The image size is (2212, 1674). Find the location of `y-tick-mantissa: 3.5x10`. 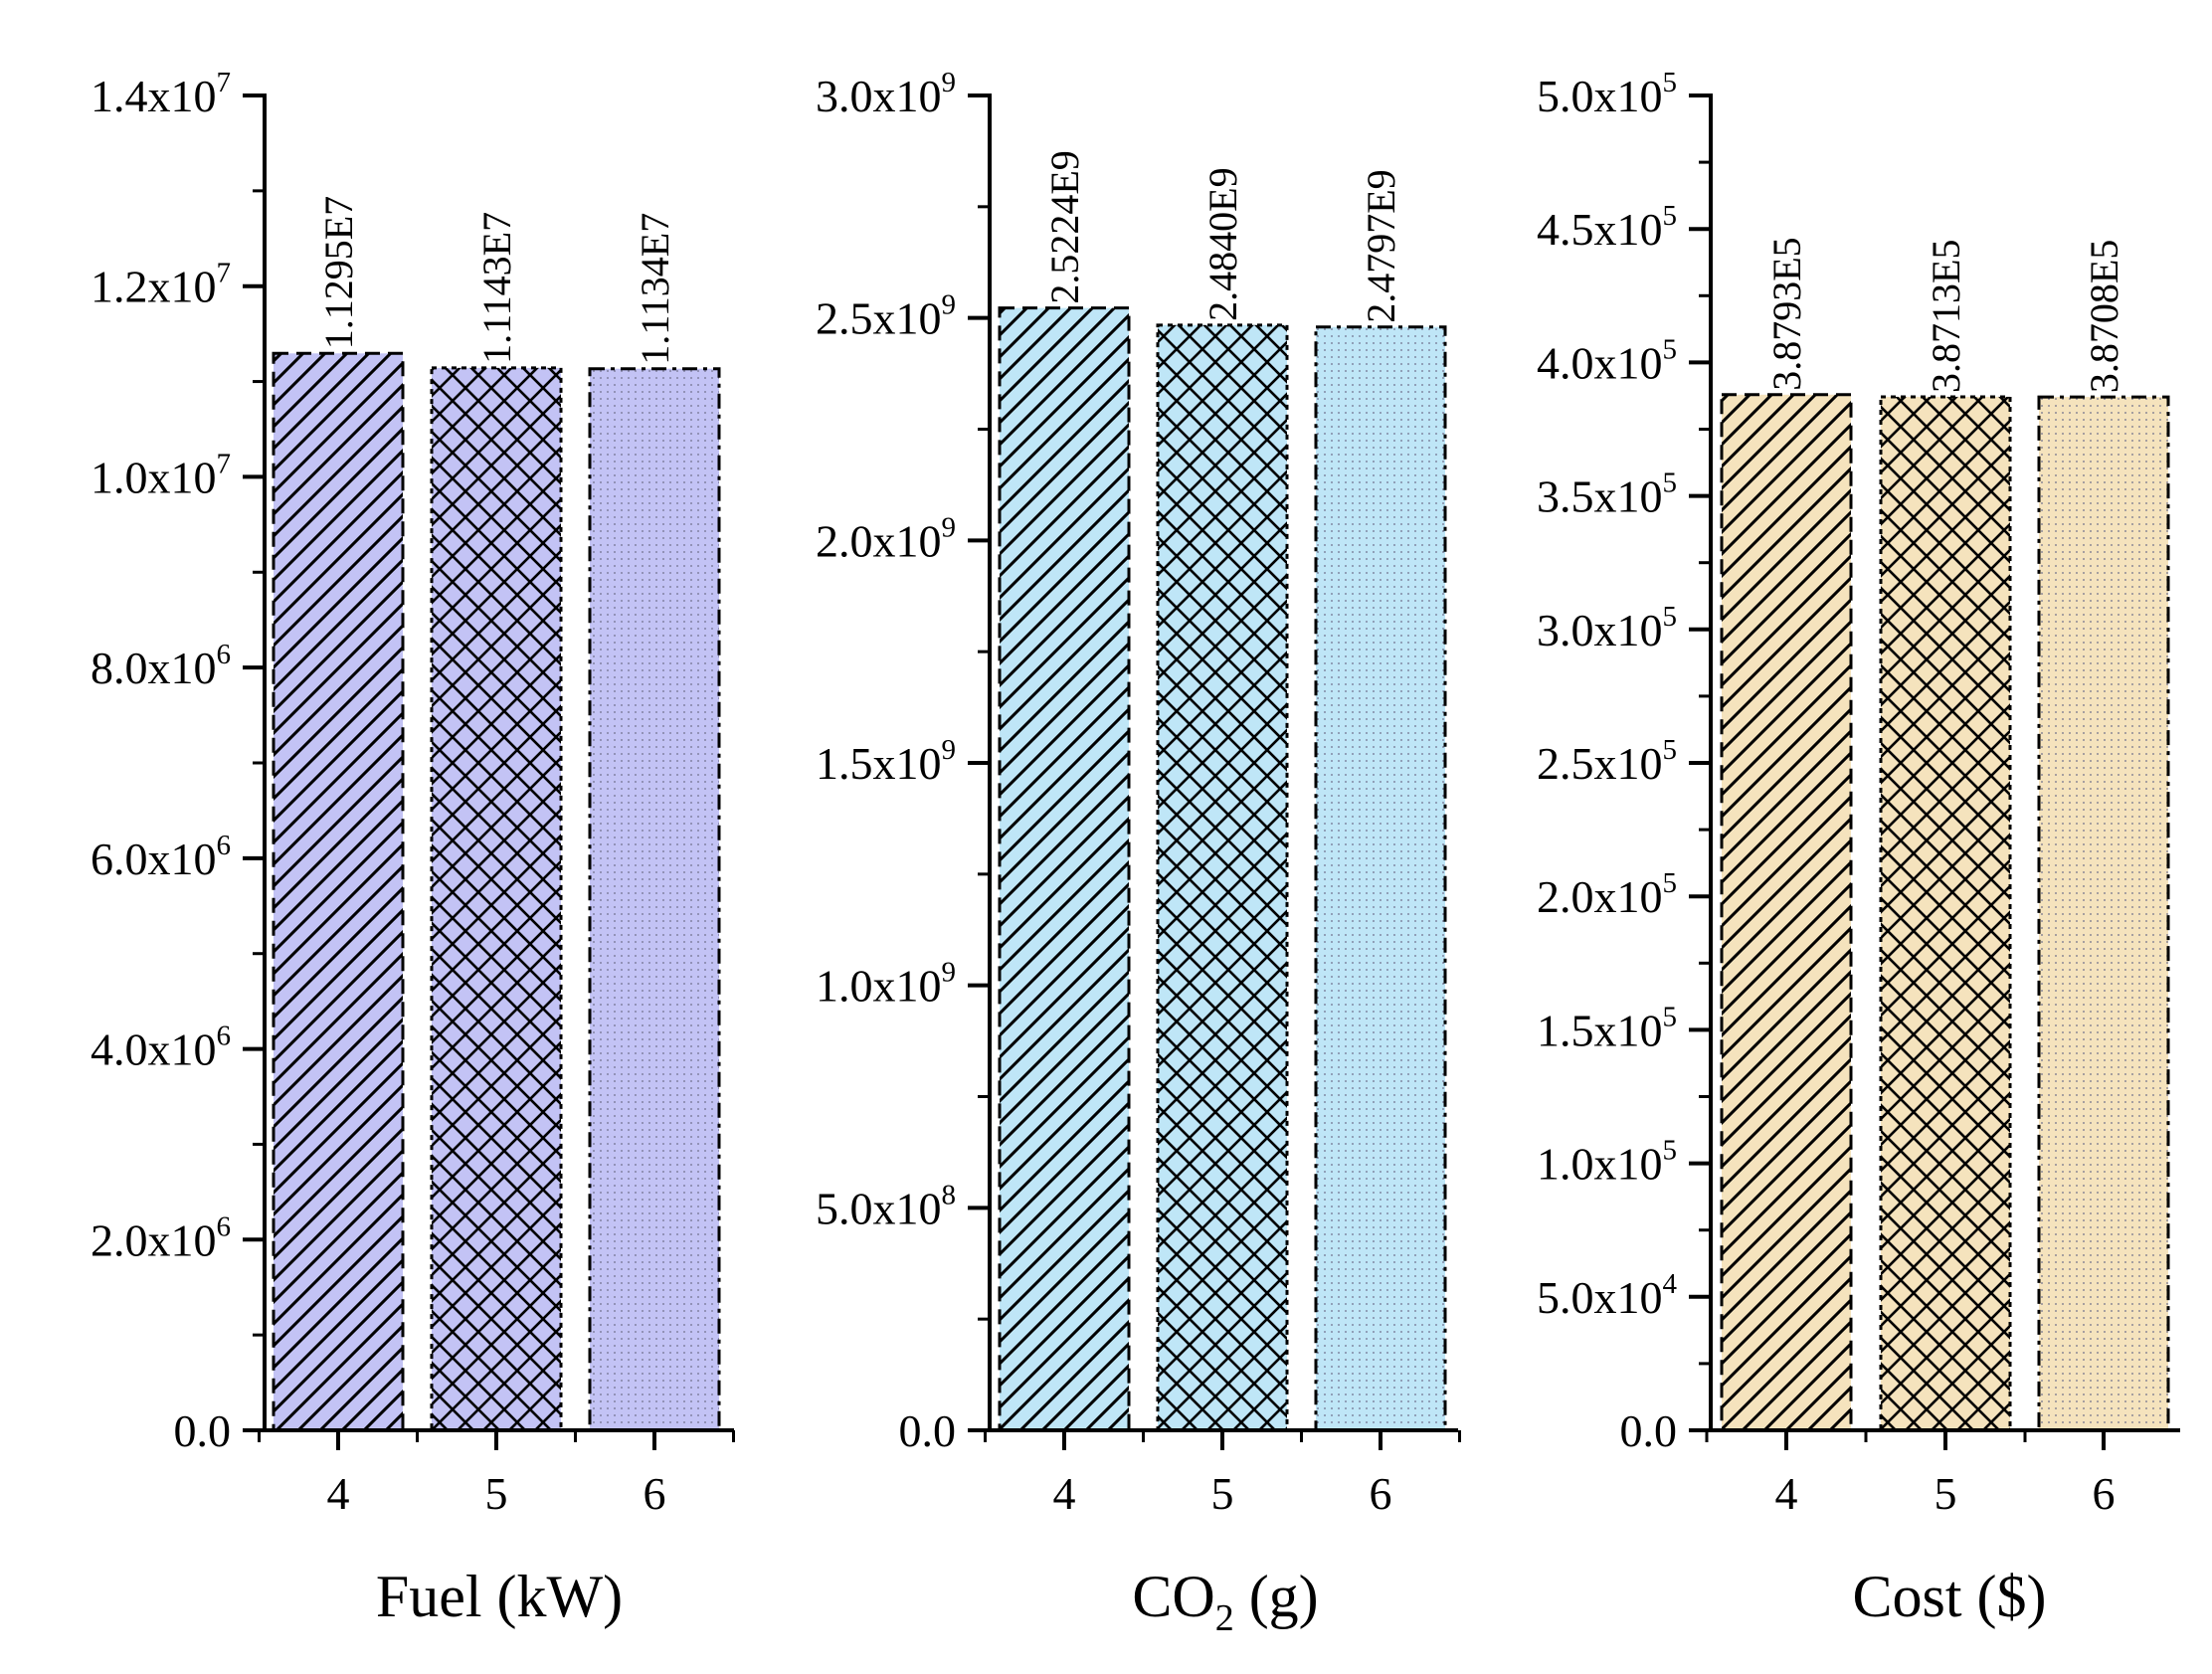

y-tick-mantissa: 3.5x10 is located at coordinates (1600, 496).